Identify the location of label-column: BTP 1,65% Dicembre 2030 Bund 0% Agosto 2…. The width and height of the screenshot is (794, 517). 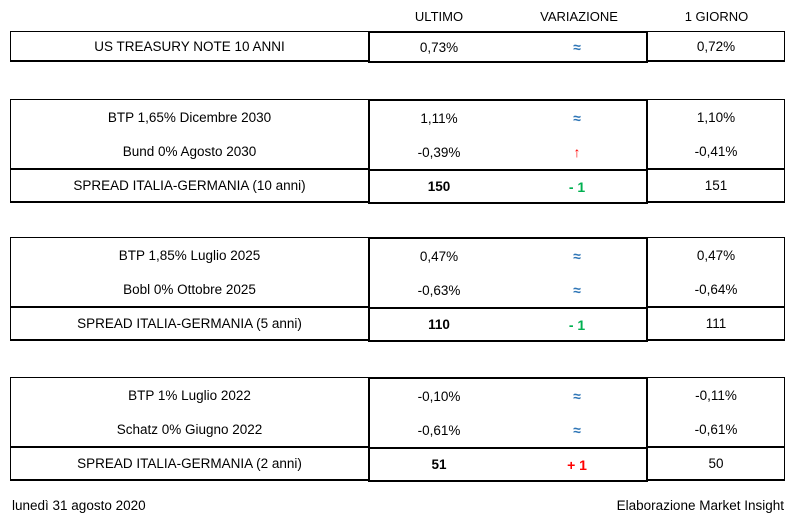
(189, 151).